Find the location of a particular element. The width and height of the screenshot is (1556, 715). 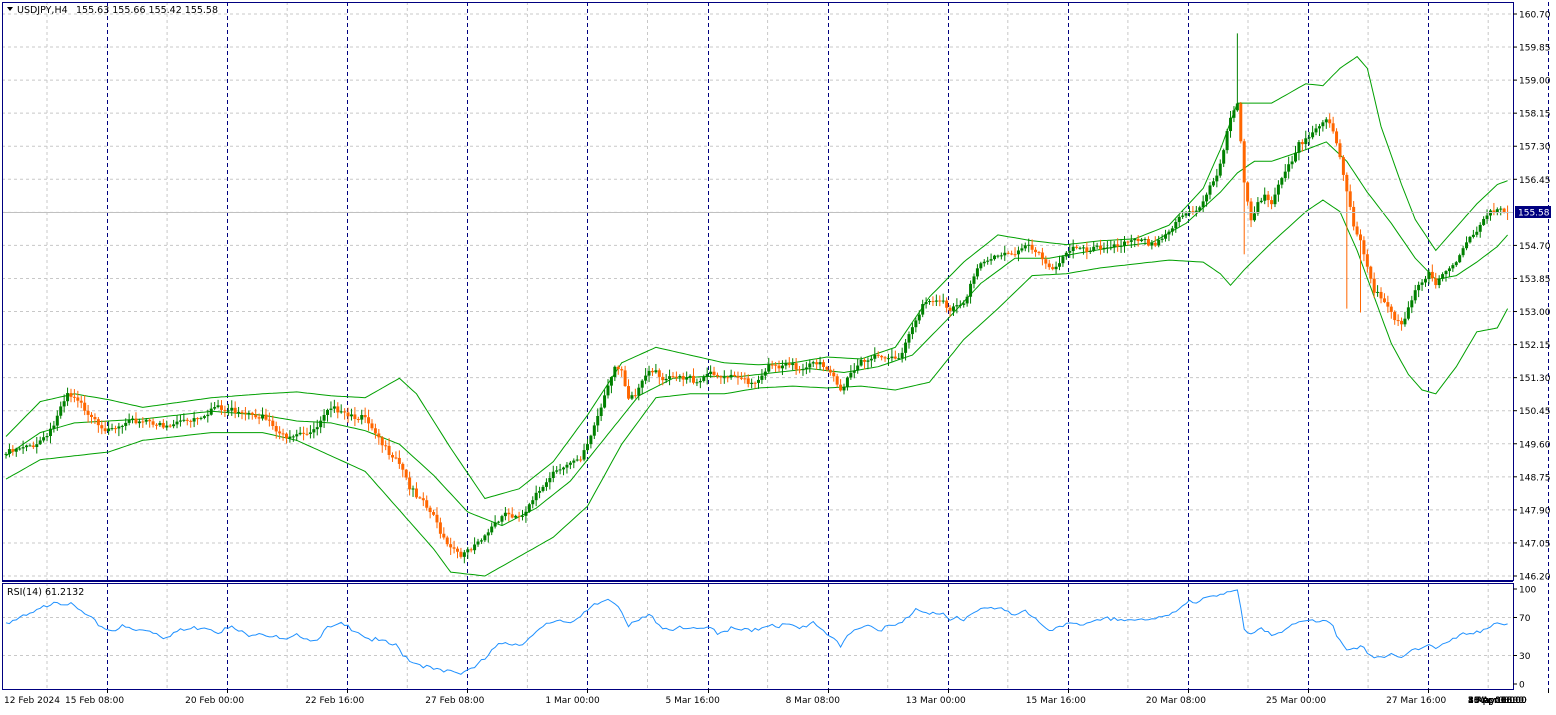

time-label: 13 Mar 00:00 is located at coordinates (936, 701).